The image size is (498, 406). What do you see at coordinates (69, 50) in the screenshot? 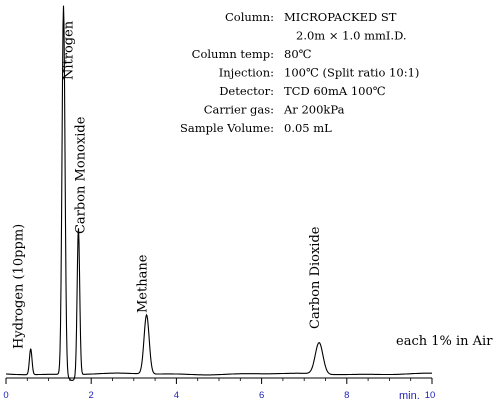
I see `peak-label: Nitrogen` at bounding box center [69, 50].